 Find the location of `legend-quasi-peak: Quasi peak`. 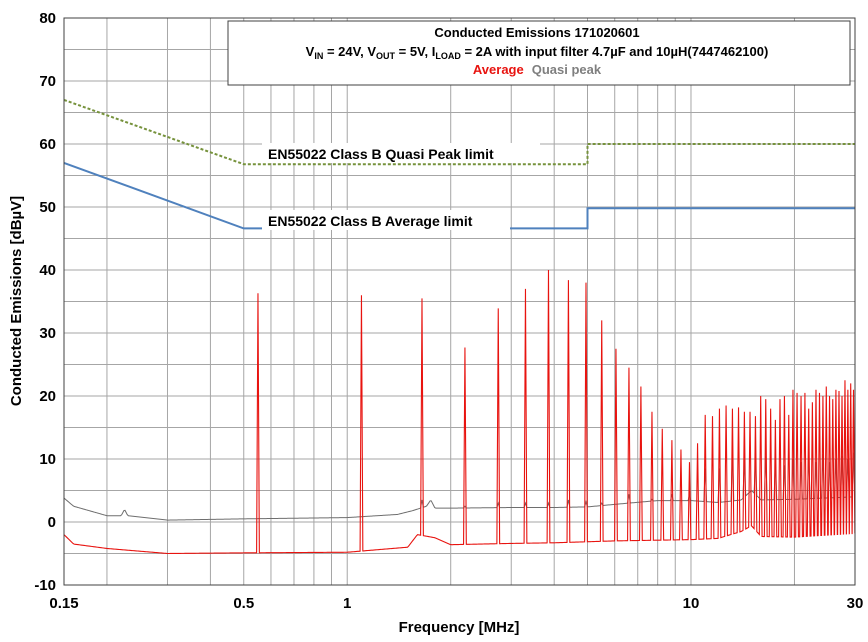

legend-quasi-peak: Quasi peak is located at coordinates (567, 69).